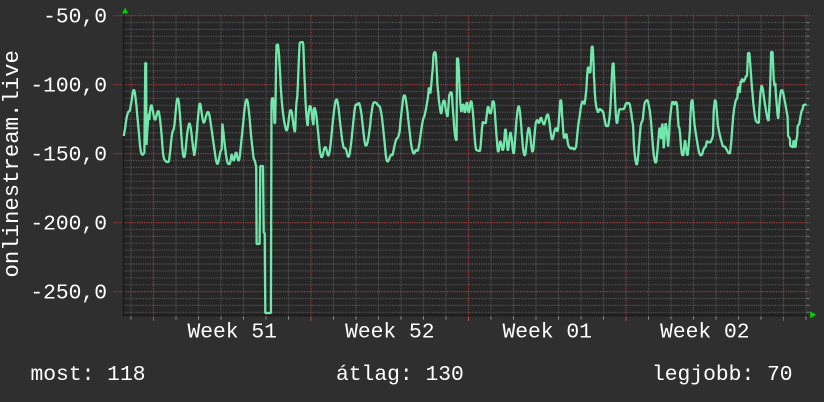 The width and height of the screenshot is (824, 402). I want to click on svg-text: -200,0, so click(68, 225).